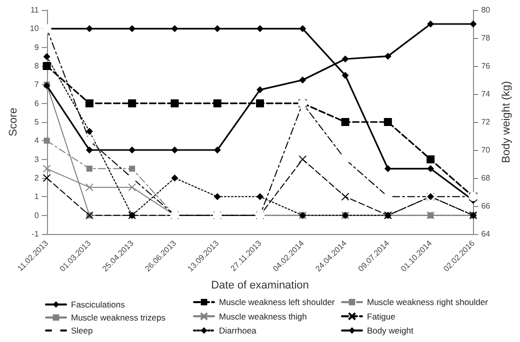 Image resolution: width=520 pixels, height=342 pixels. What do you see at coordinates (37, 215) in the screenshot?
I see `y-tick-label: 0` at bounding box center [37, 215].